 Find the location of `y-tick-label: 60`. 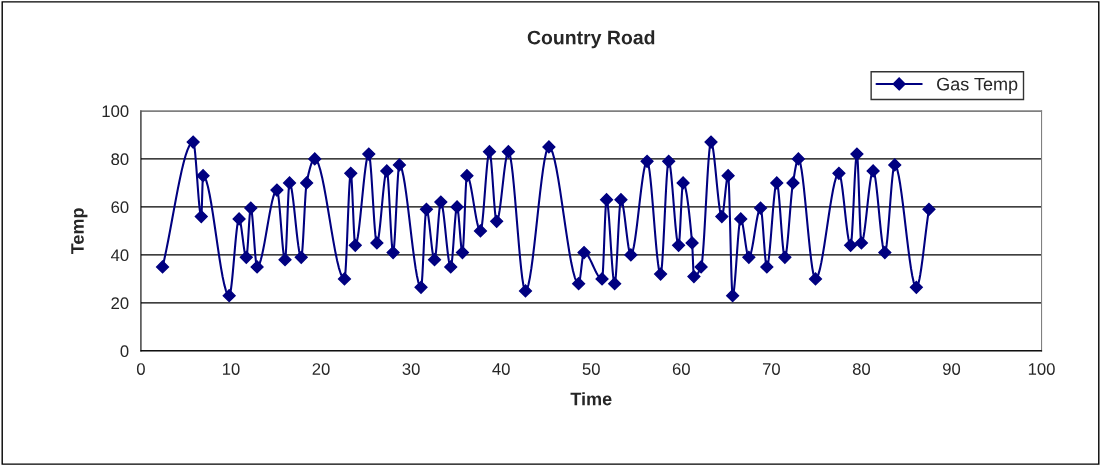

y-tick-label: 60 is located at coordinates (120, 207).